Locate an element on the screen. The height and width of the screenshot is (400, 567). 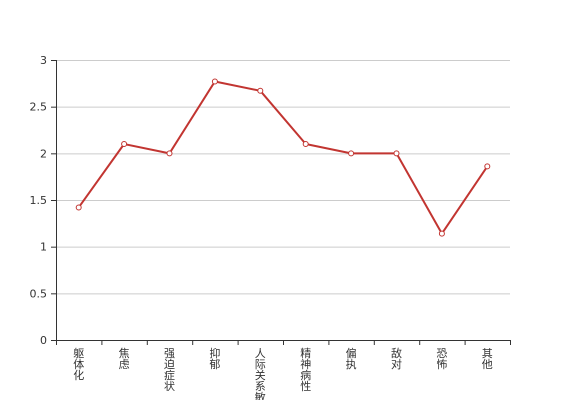
x-tick-label: 其他 is located at coordinates (487, 359).